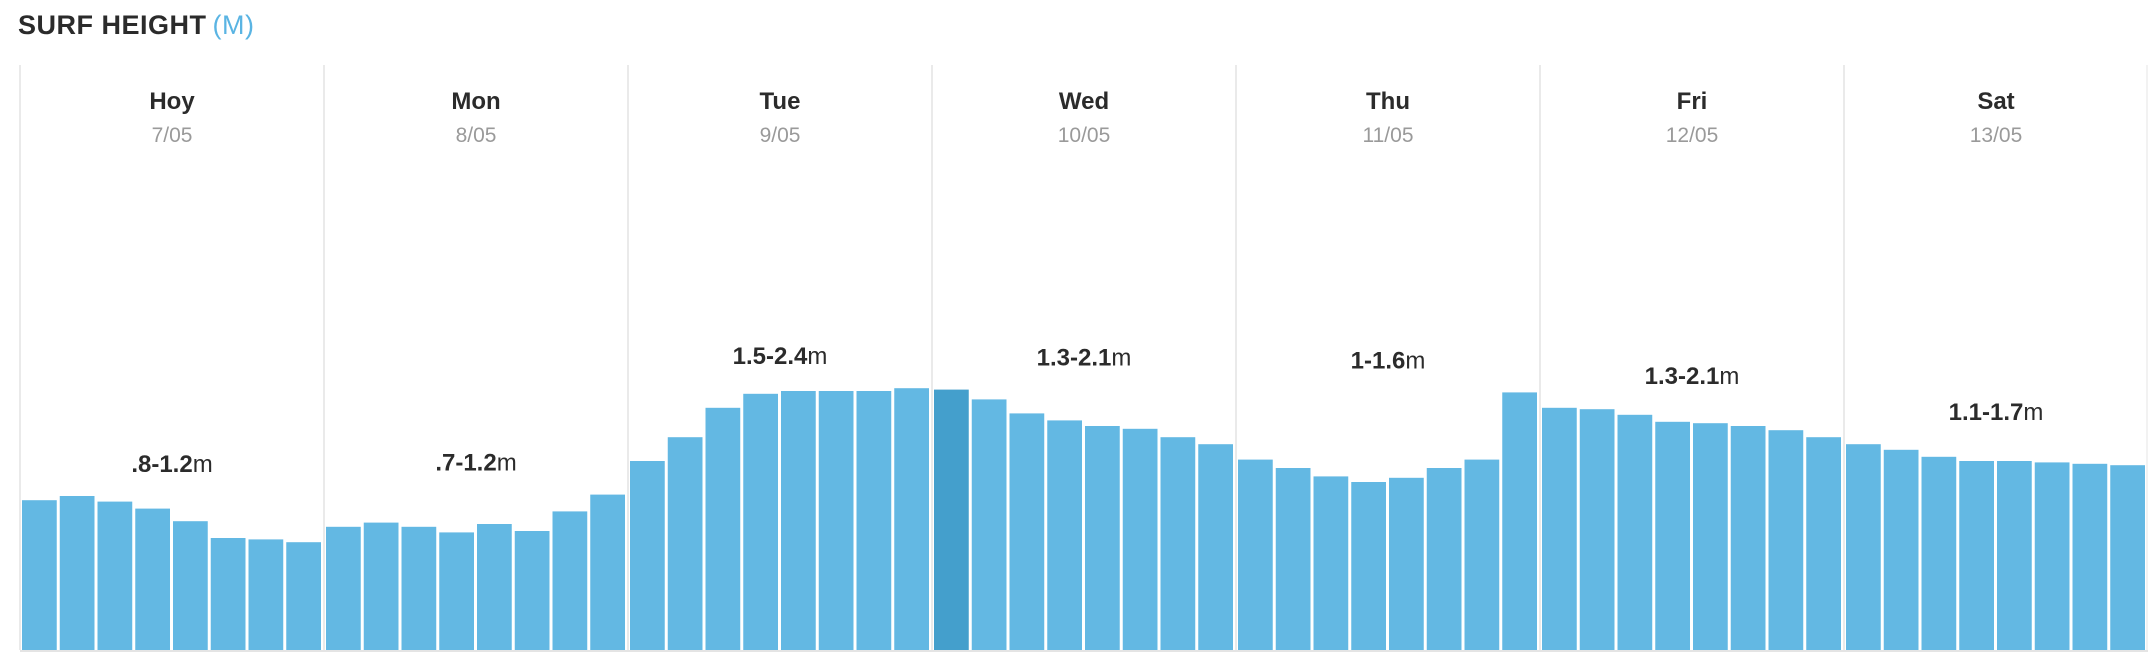  I want to click on day-date-label: 8/05, so click(476, 135).